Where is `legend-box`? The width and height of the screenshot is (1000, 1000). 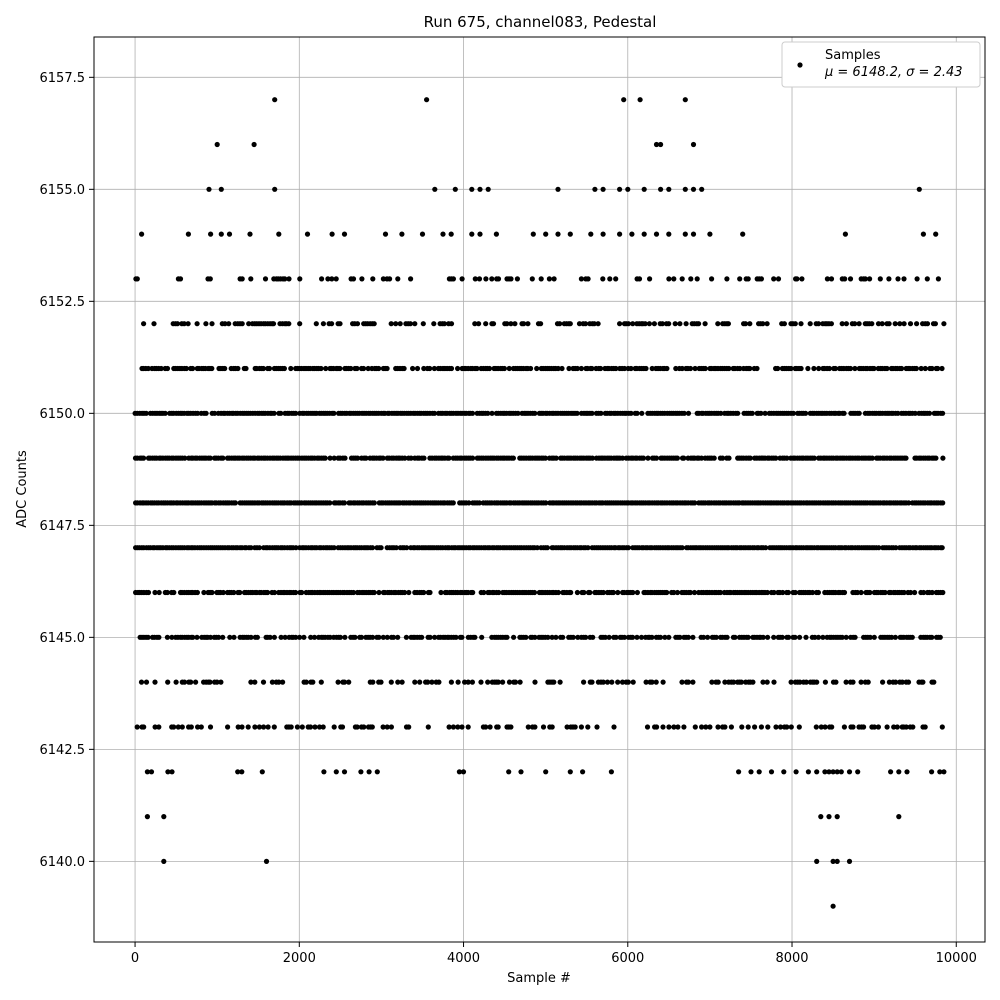
legend-box is located at coordinates (881, 64).